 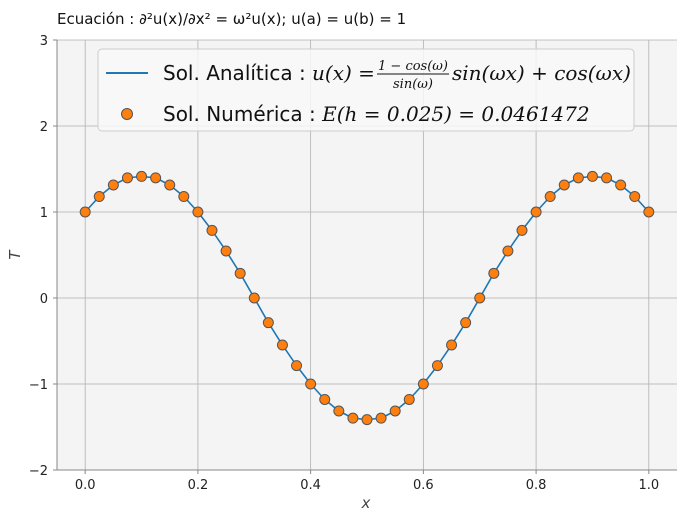 I want to click on x-tick-label-3: 0.6, so click(x=423, y=485).